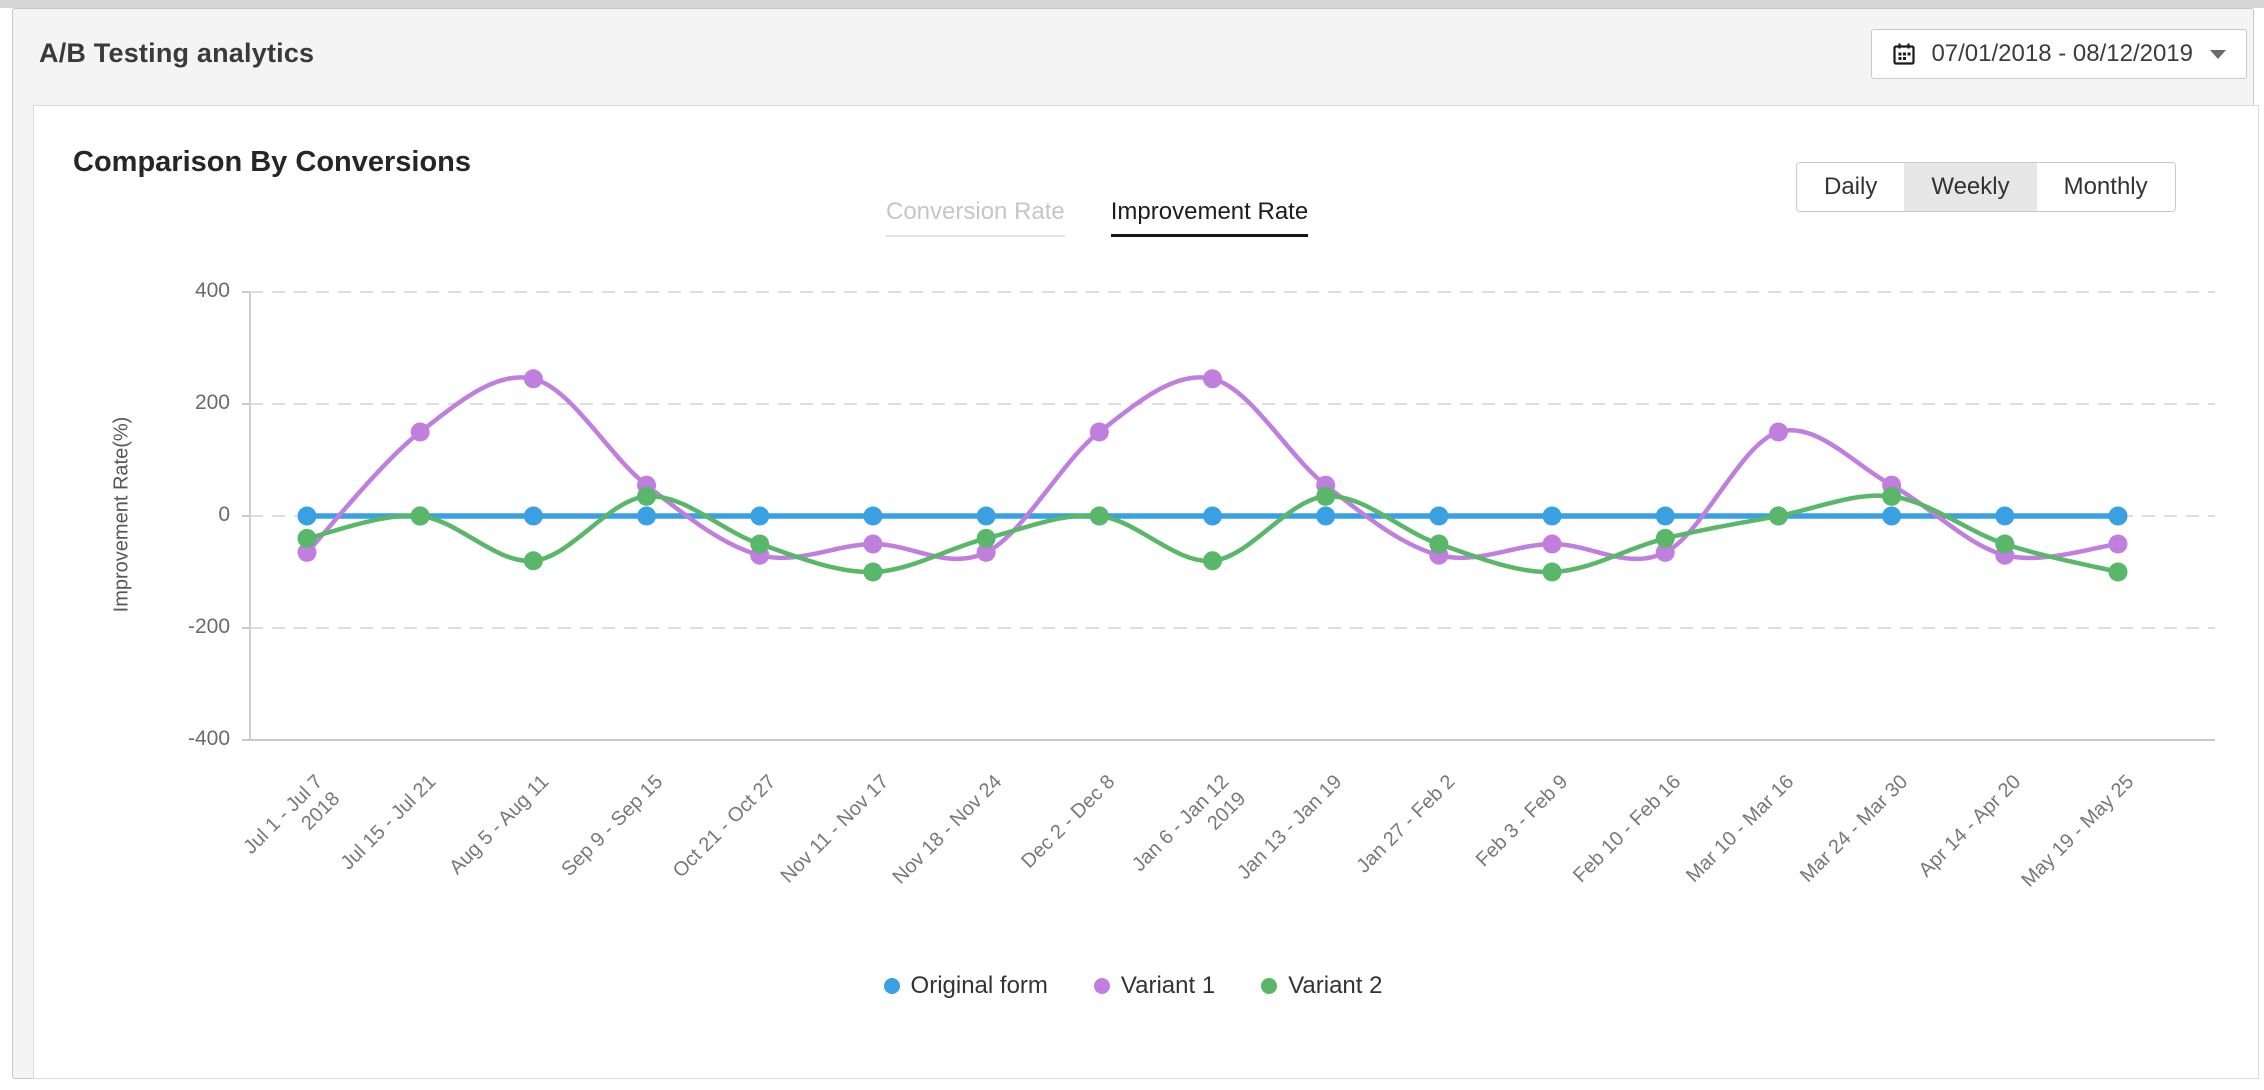  What do you see at coordinates (1097, 217) in the screenshot?
I see `metric-tabs: Conversion Rate Improvement Rate` at bounding box center [1097, 217].